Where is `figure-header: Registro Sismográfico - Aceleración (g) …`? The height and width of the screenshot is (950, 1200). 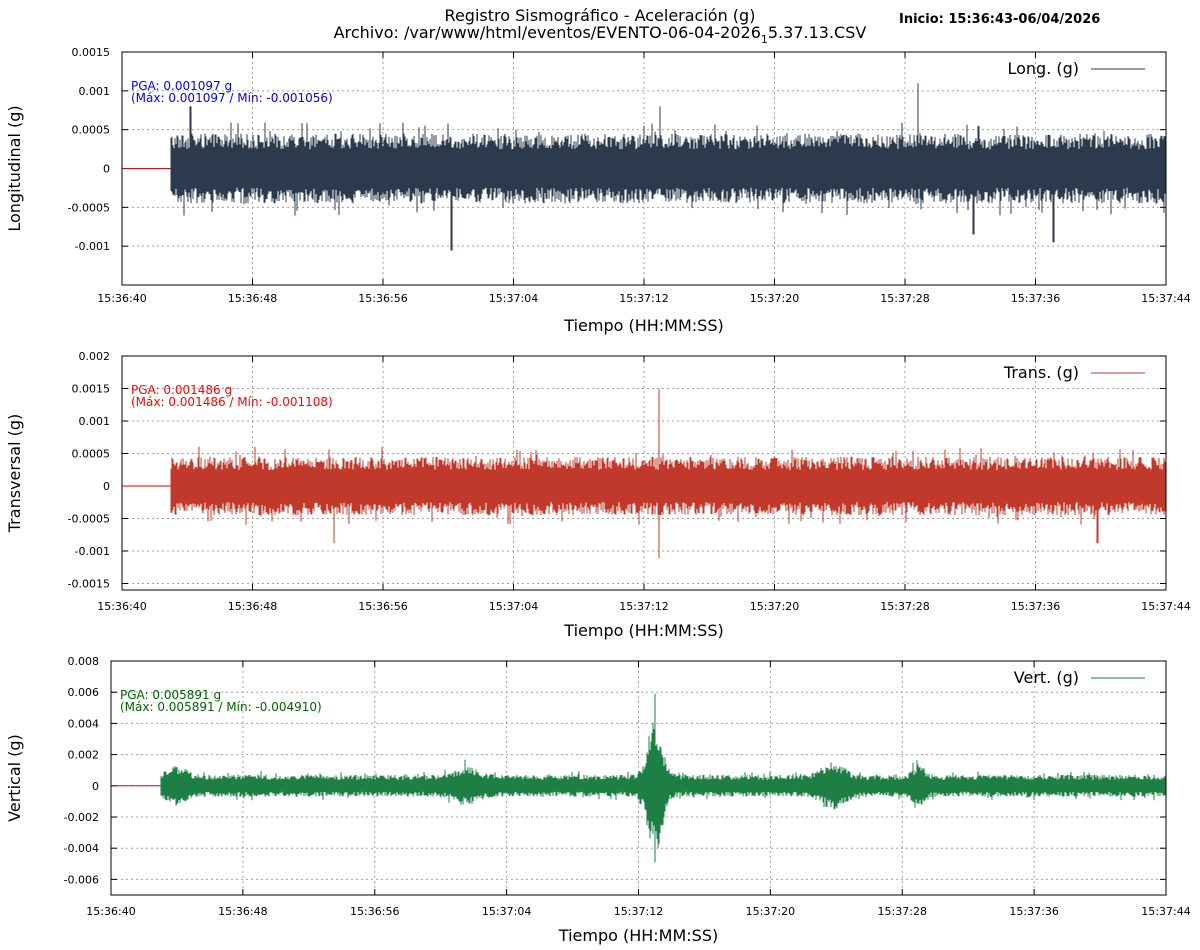 figure-header: Registro Sismográfico - Aceleración (g) … is located at coordinates (717, 26).